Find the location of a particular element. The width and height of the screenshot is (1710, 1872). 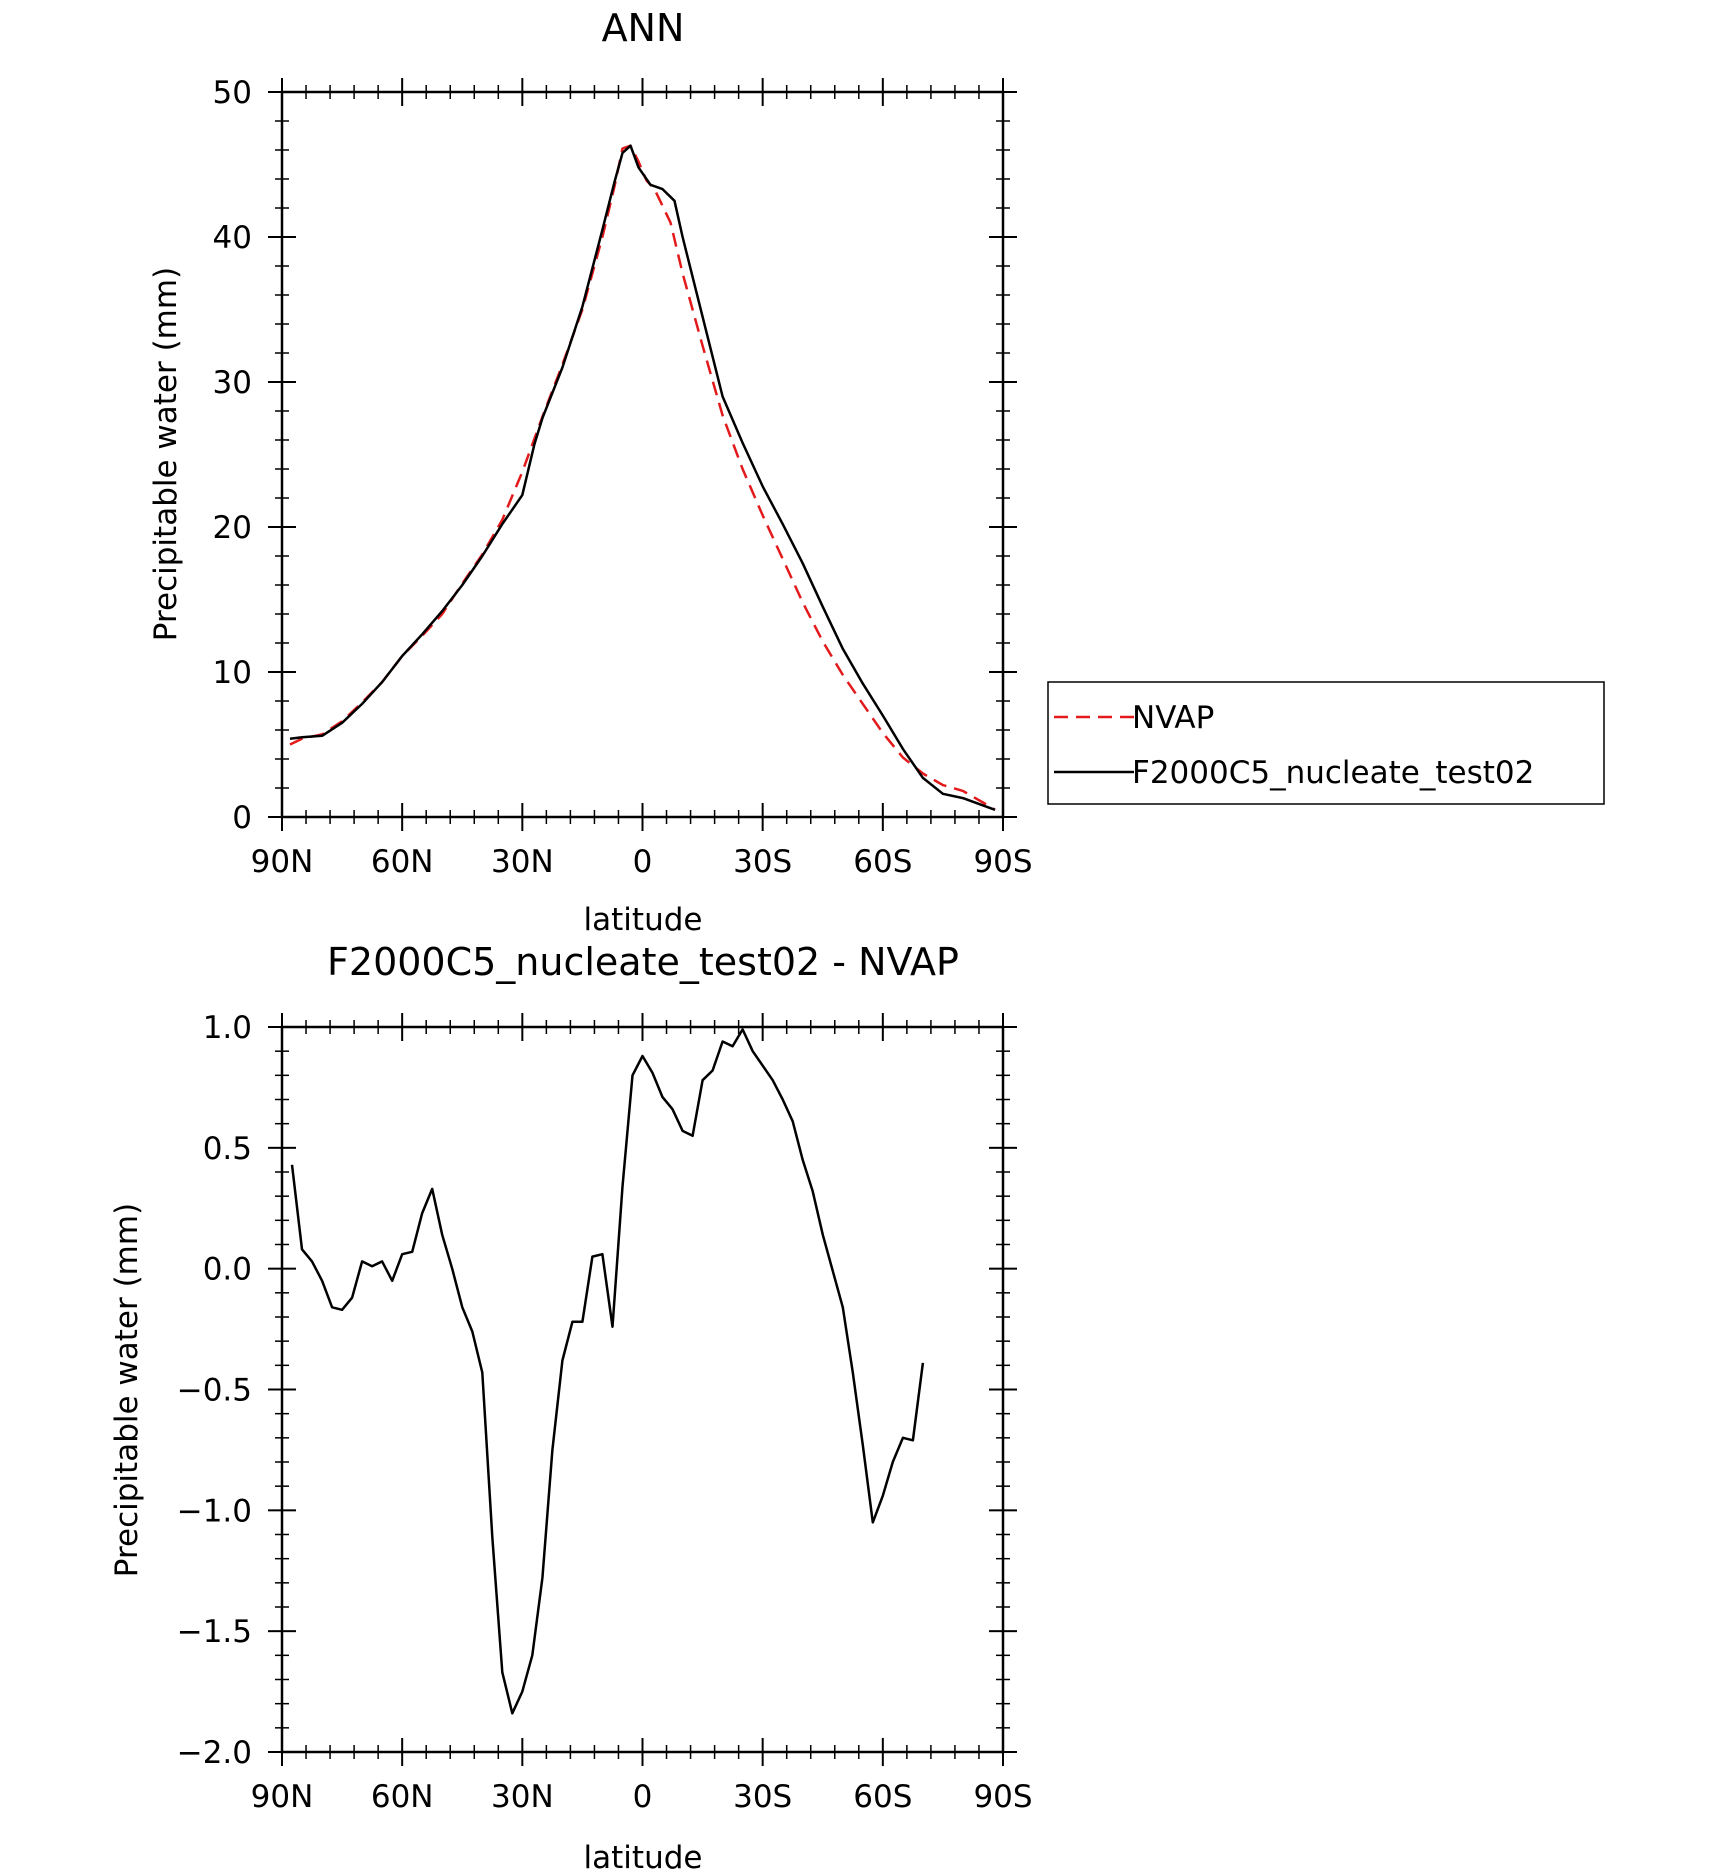

bottom-chart-y-tick-label: 0.0 is located at coordinates (227, 1270).